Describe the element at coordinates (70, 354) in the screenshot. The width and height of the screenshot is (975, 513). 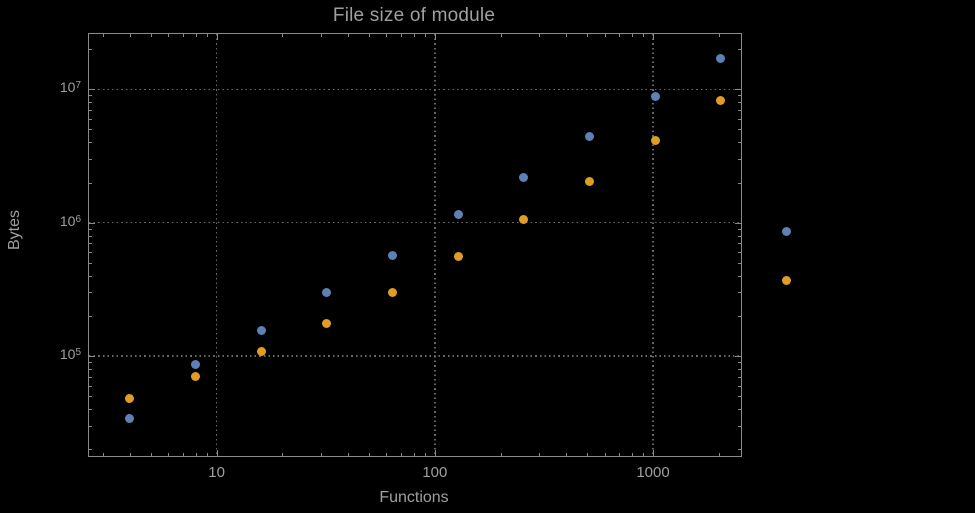
I see `y-tick-label: 10⁵` at that location.